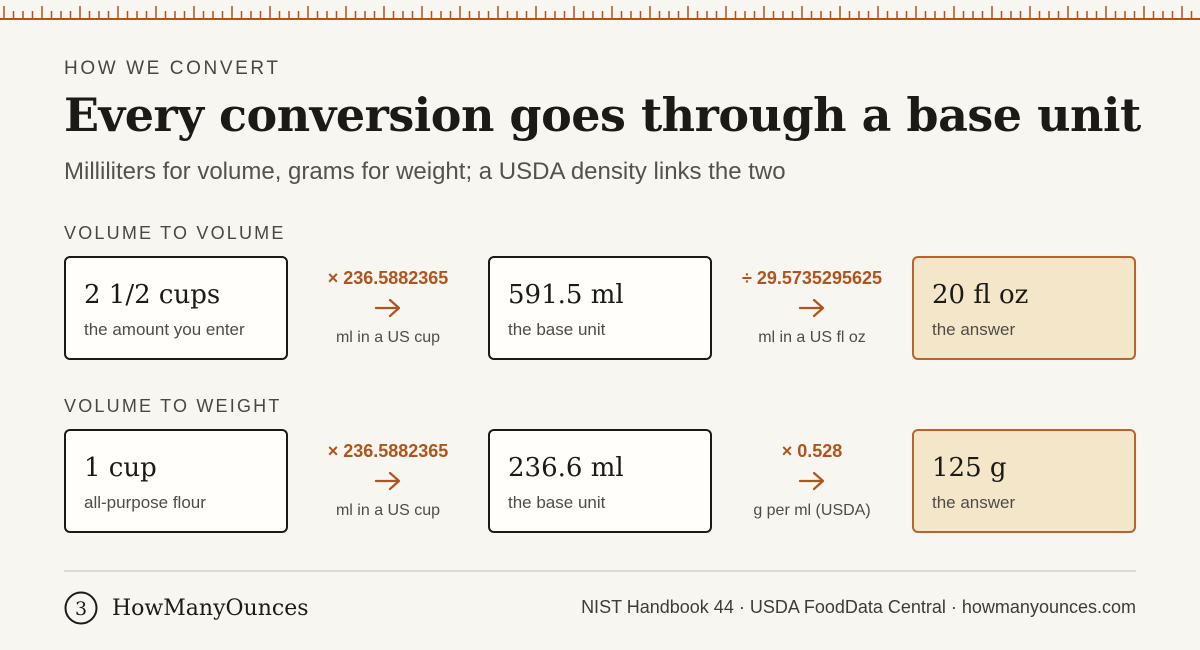 Image resolution: width=1200 pixels, height=650 pixels. I want to click on step-to-answer: × 0.528 g per ml (USDA), so click(812, 481).